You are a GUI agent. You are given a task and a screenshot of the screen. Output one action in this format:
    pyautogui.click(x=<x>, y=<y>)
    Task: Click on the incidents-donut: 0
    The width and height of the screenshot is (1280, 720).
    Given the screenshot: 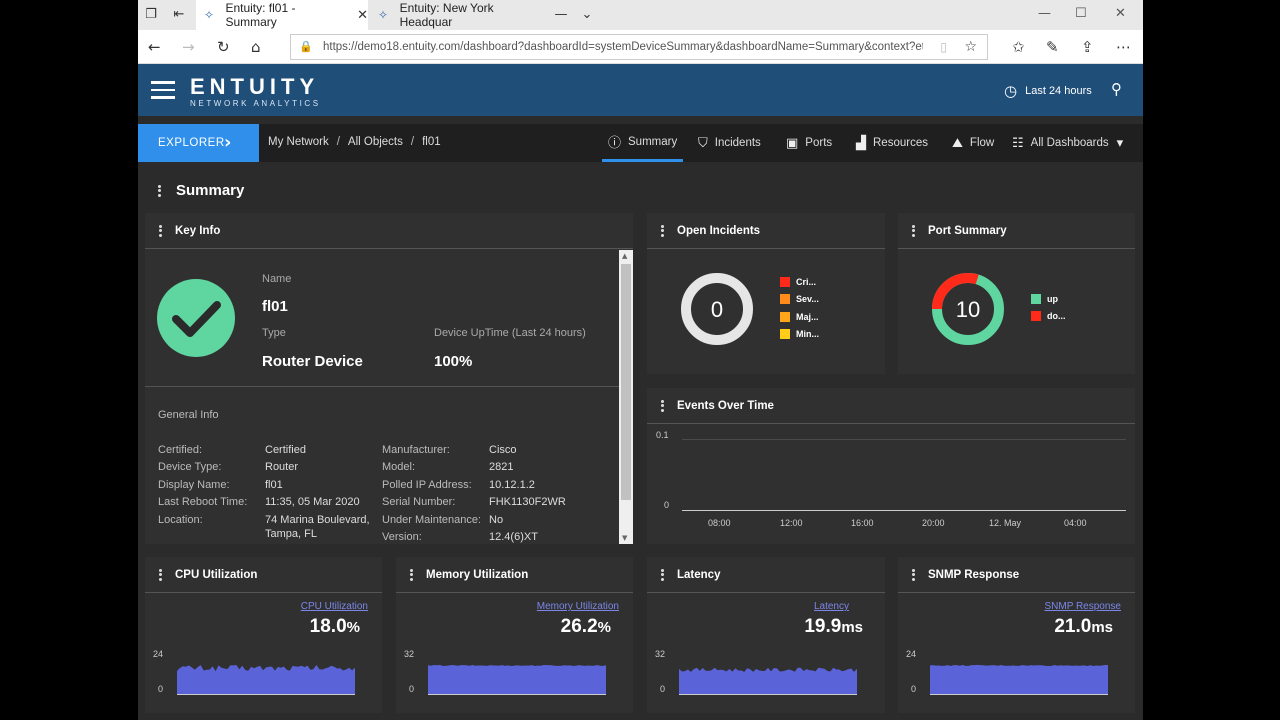 What is the action you would take?
    pyautogui.click(x=717, y=309)
    